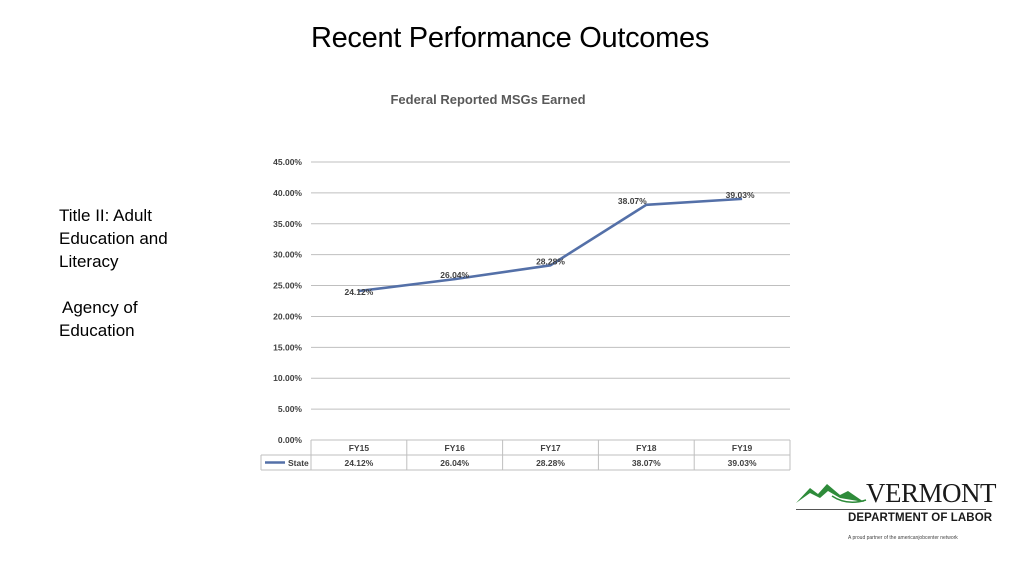 The height and width of the screenshot is (576, 1024). What do you see at coordinates (920, 518) in the screenshot?
I see `logo-department: DEPARTMENT OF LABOR` at bounding box center [920, 518].